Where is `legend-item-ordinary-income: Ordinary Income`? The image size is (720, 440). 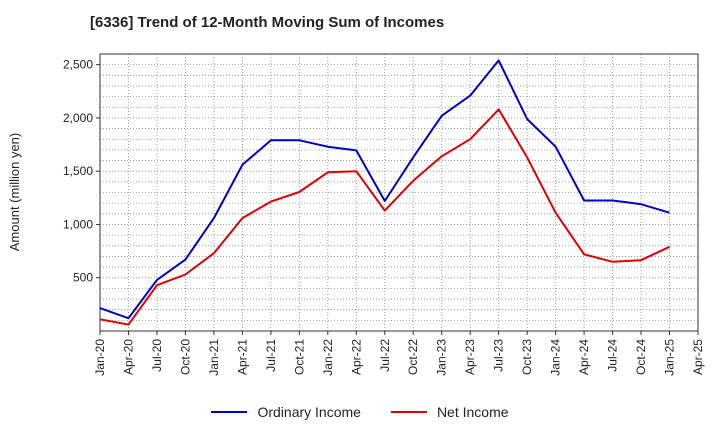 legend-item-ordinary-income: Ordinary Income is located at coordinates (286, 412).